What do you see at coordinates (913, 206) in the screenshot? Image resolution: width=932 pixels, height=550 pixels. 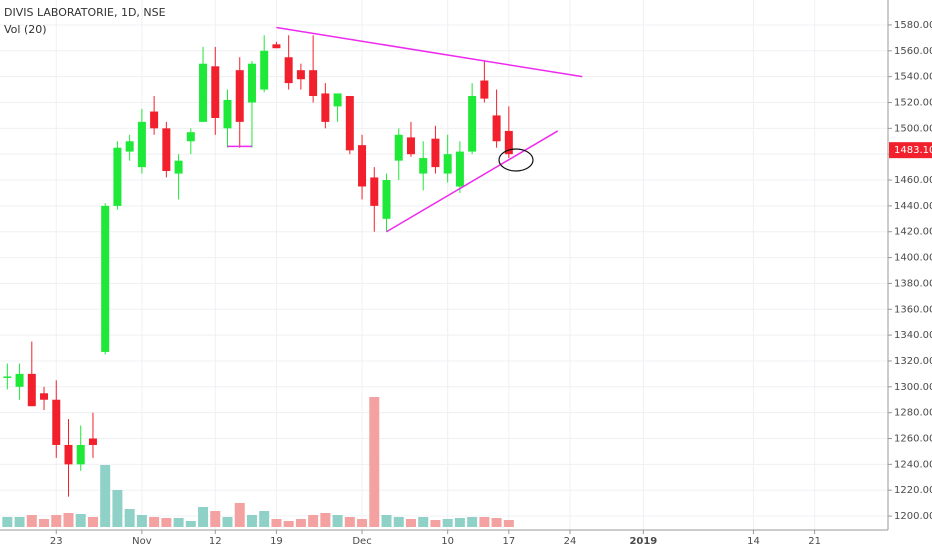 I see `y-tick-label: 1440.00` at bounding box center [913, 206].